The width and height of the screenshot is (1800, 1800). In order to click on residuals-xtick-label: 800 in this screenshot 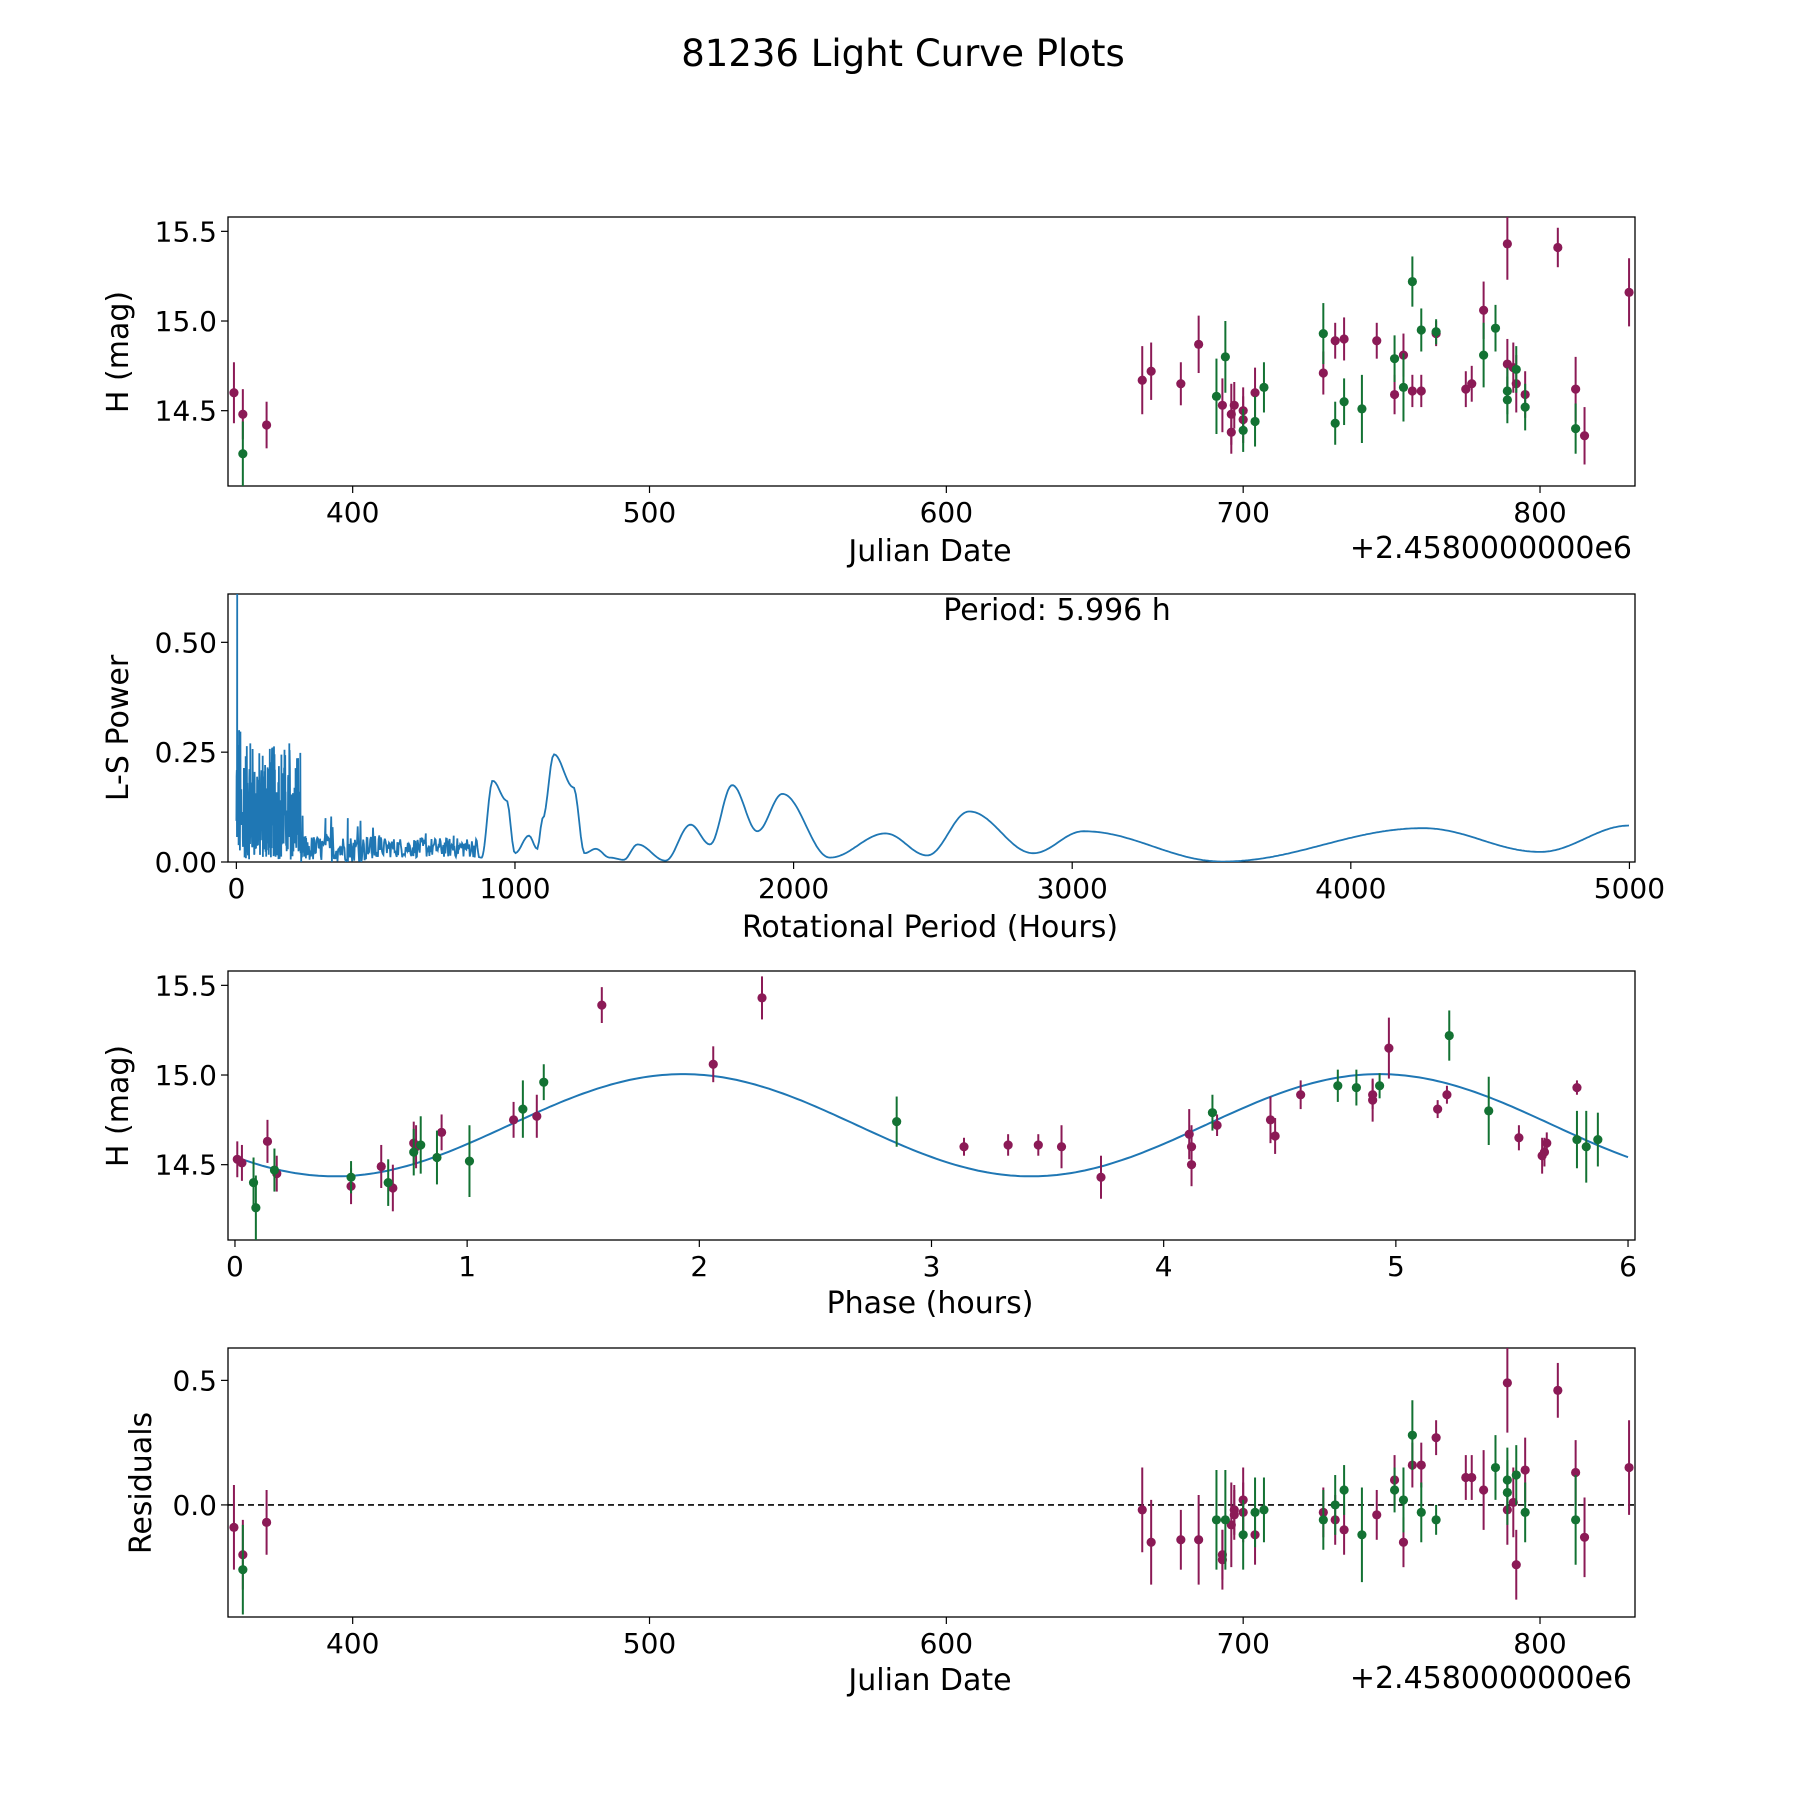, I will do `click(1539, 1643)`.